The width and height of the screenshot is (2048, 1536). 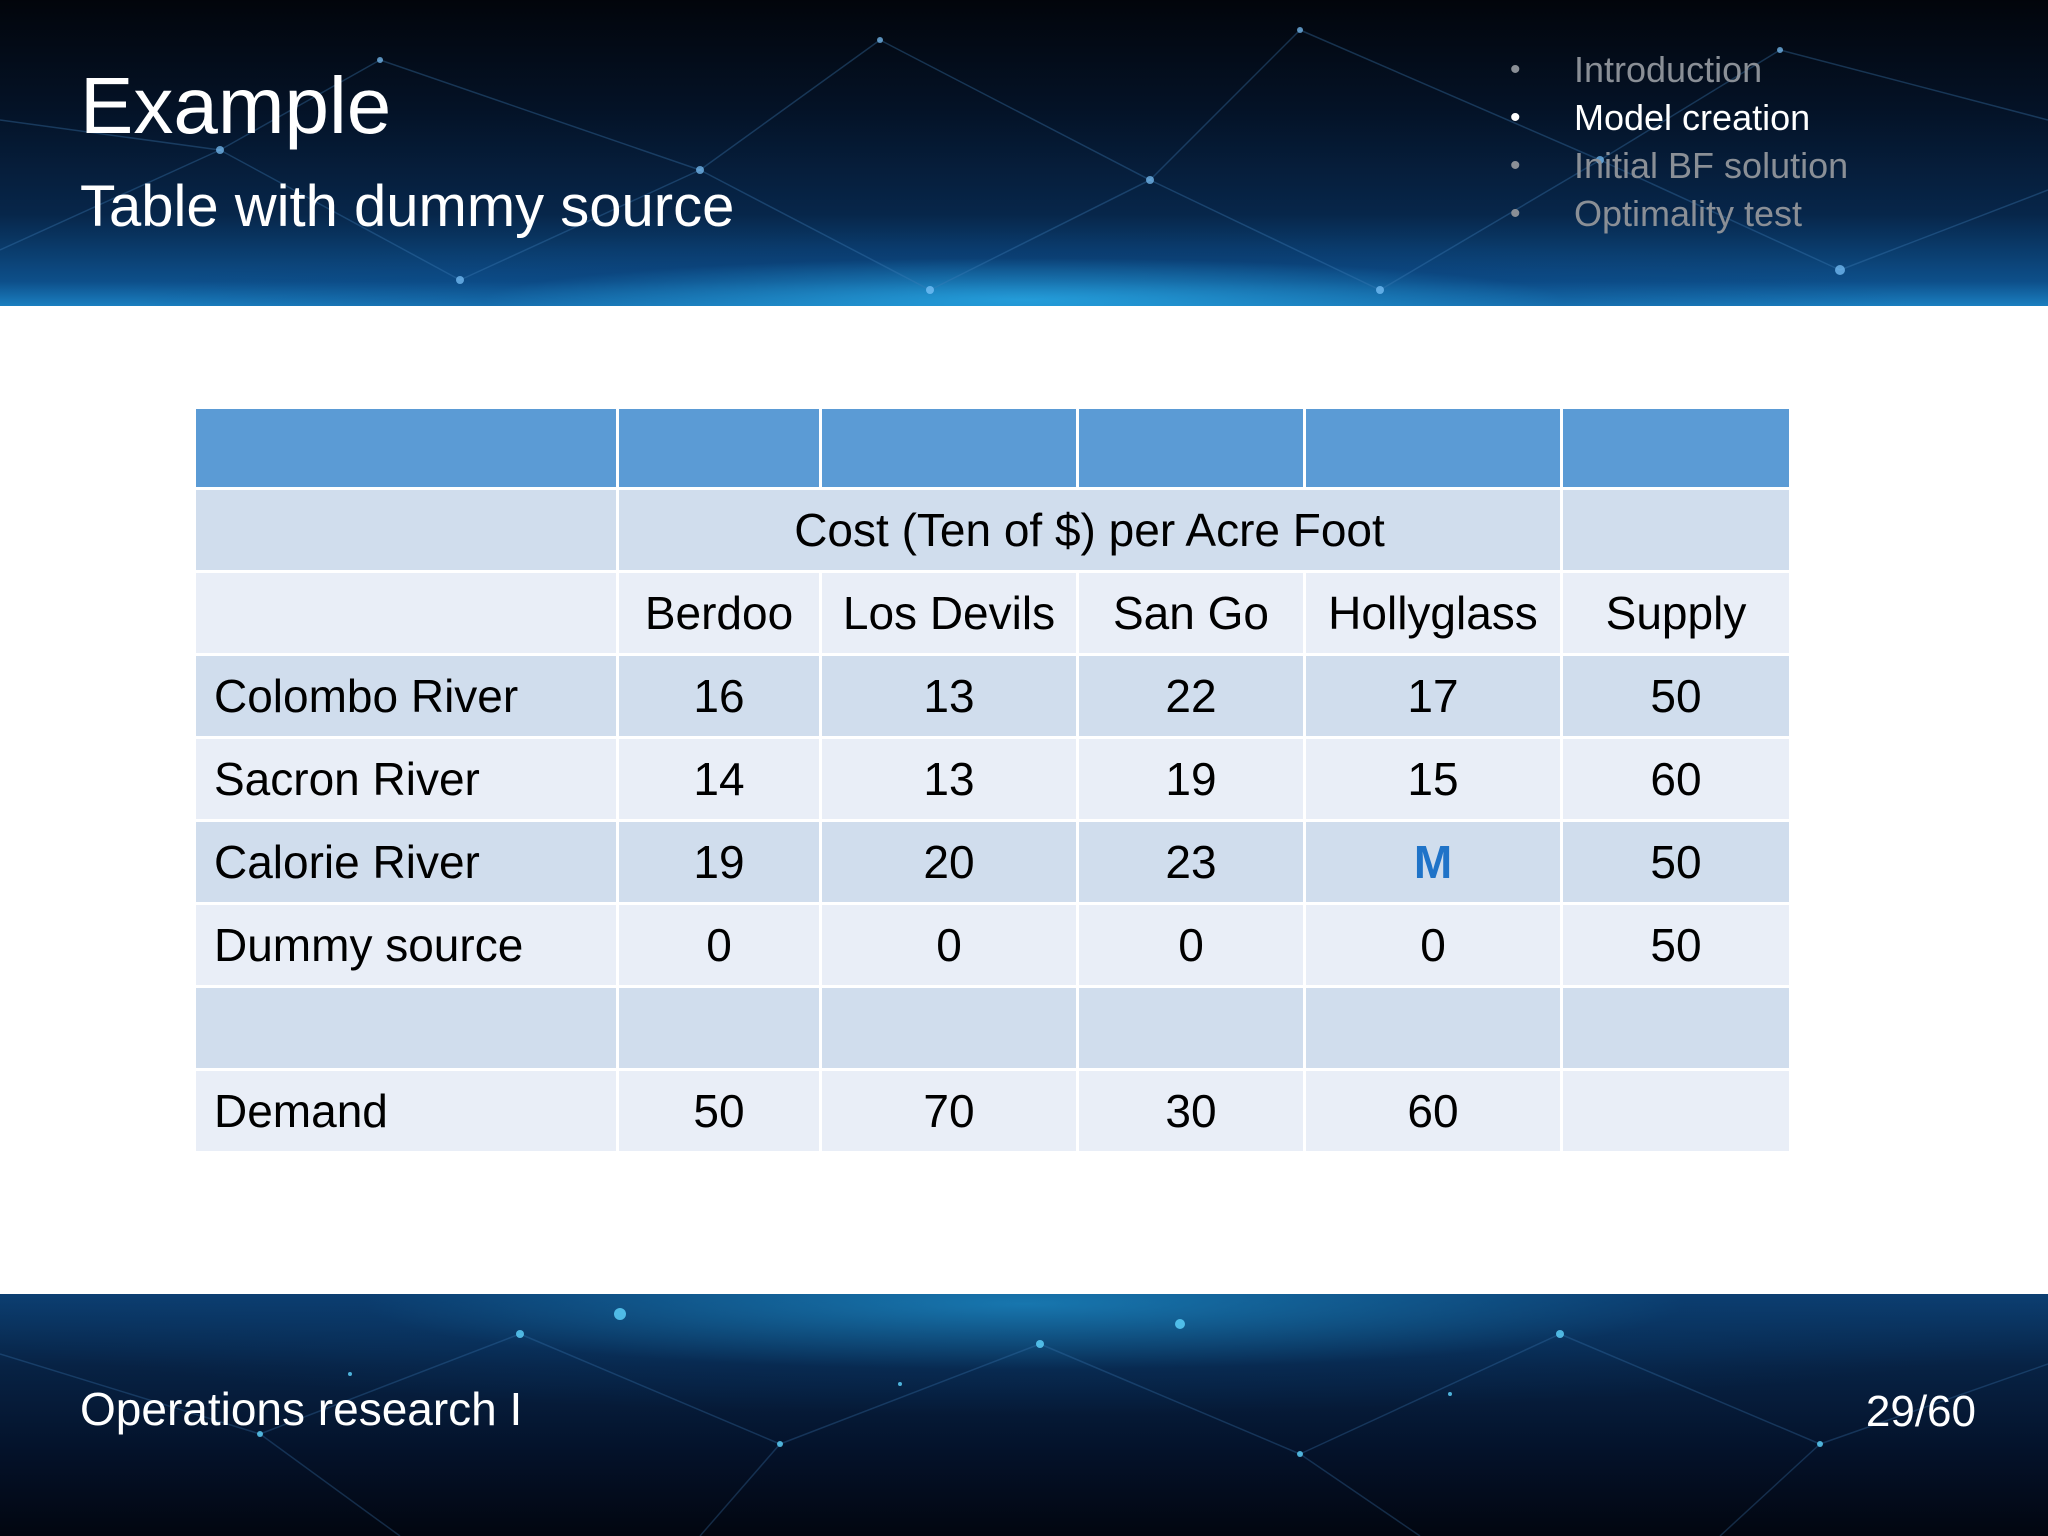 I want to click on table-cell: 30, so click(x=1191, y=1111).